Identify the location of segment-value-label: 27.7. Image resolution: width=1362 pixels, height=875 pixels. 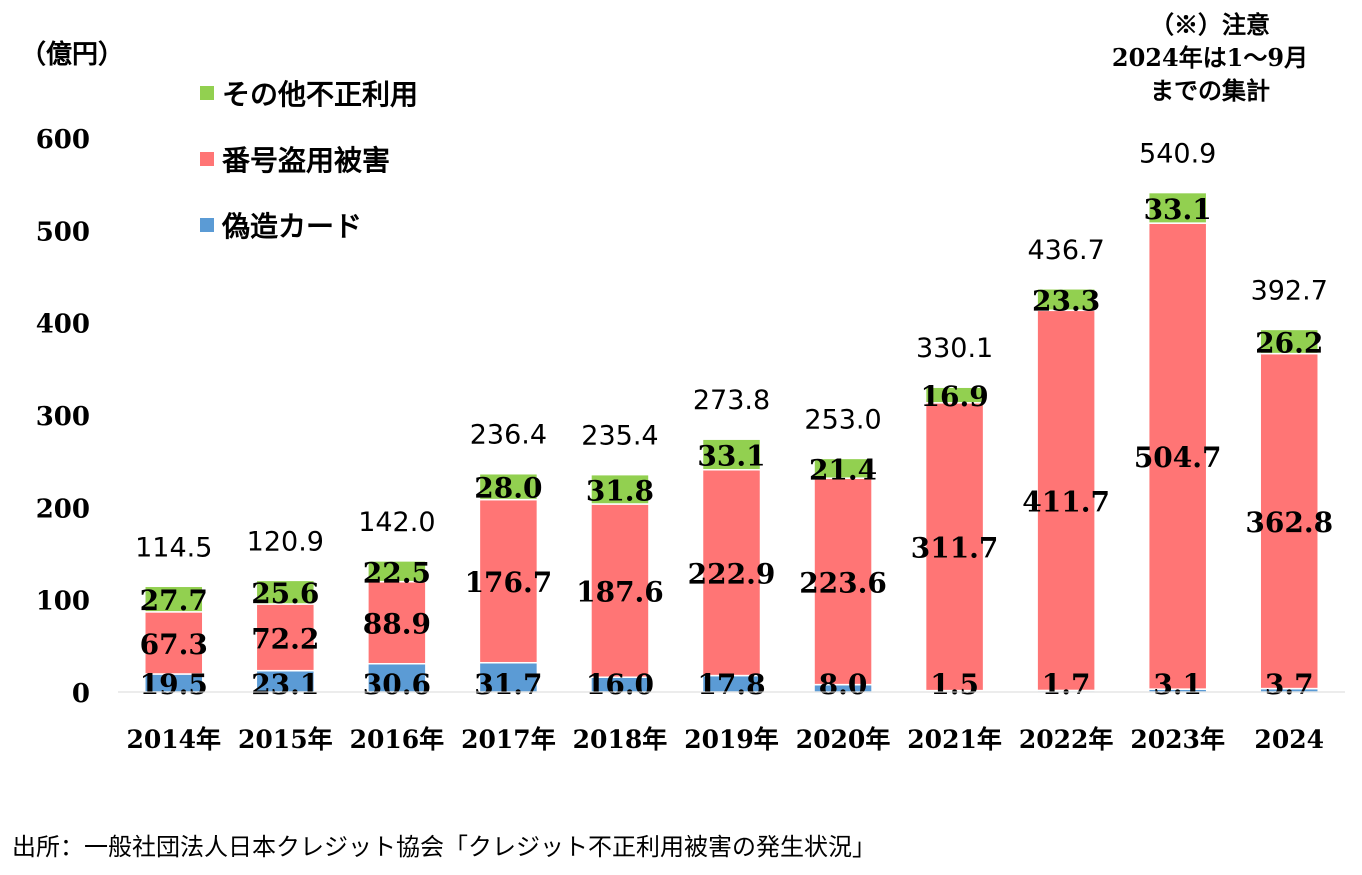
(174, 600).